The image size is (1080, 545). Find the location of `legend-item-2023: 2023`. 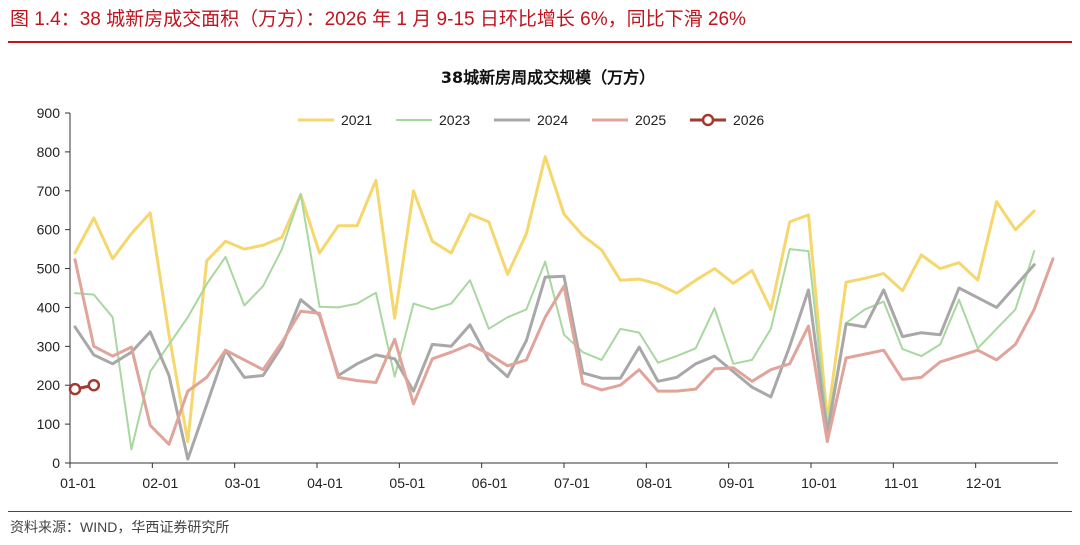

legend-item-2023: 2023 is located at coordinates (433, 120).